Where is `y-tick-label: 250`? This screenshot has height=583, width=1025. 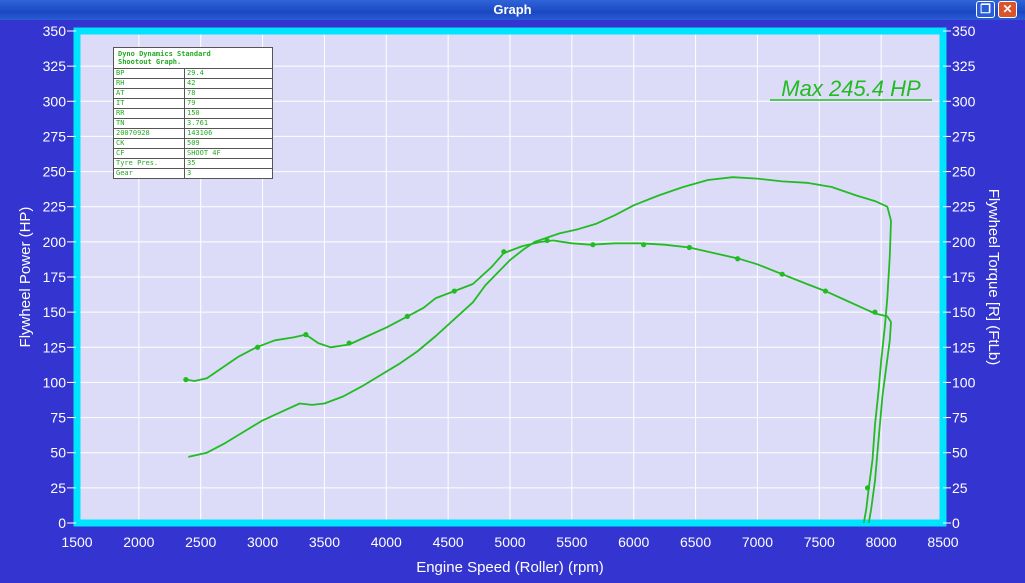 y-tick-label: 250 is located at coordinates (55, 172).